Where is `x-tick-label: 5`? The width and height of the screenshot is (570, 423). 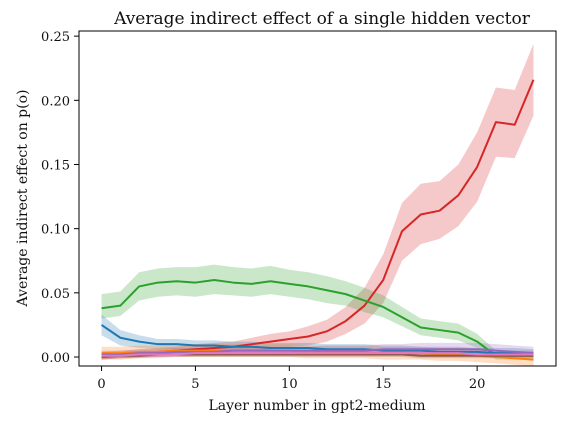
x-tick-label: 5 is located at coordinates (195, 384).